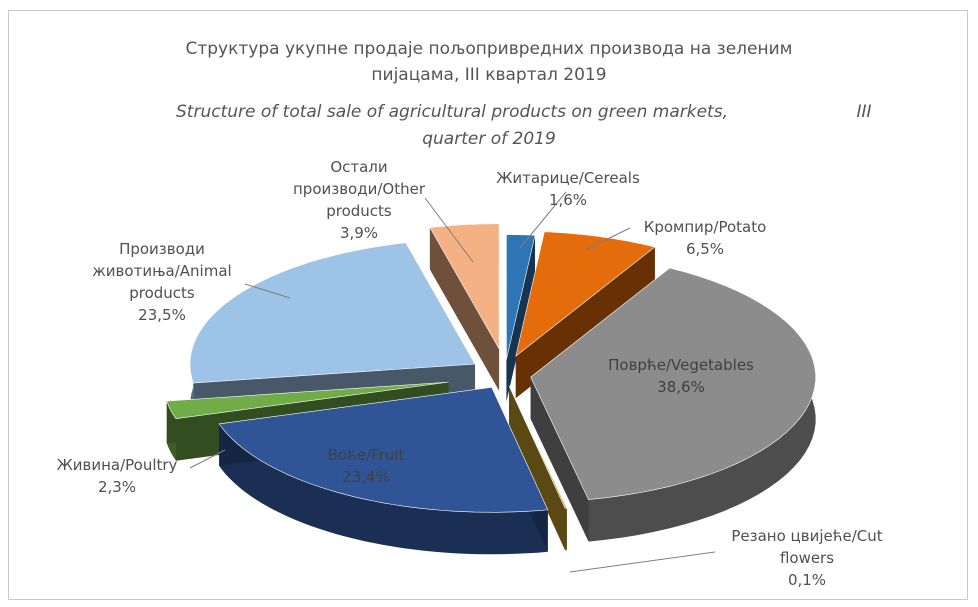 The height and width of the screenshot is (607, 978). I want to click on slice-category-label: Остали, so click(358, 167).